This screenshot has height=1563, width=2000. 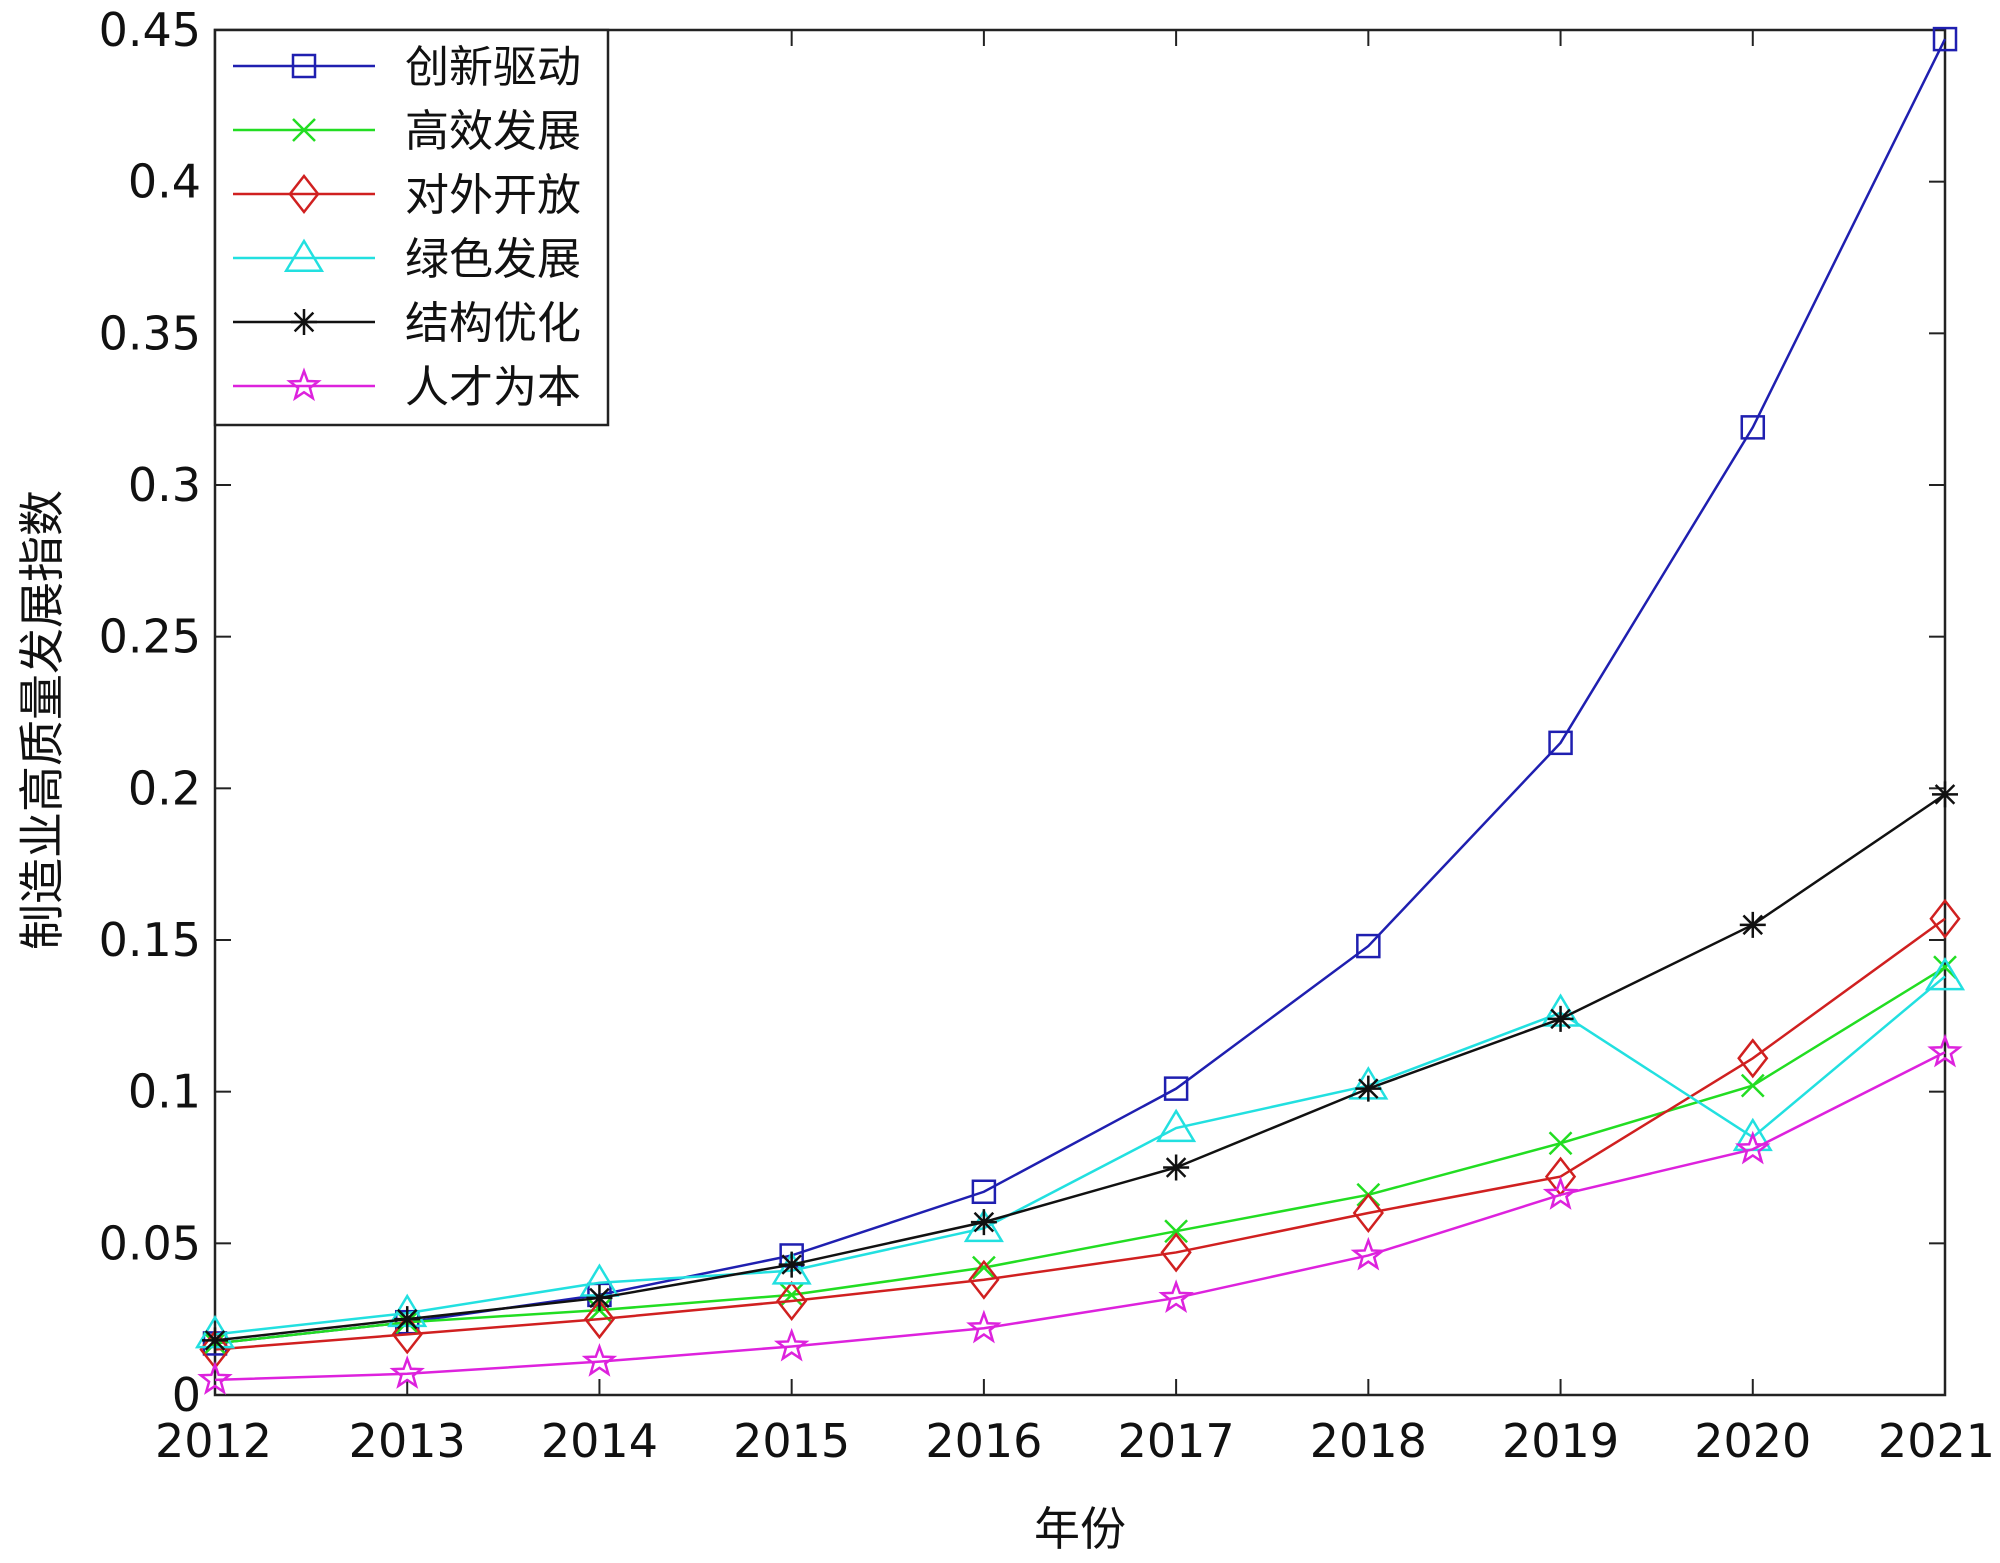 I want to click on x-tick-label: 2016, so click(x=983, y=1441).